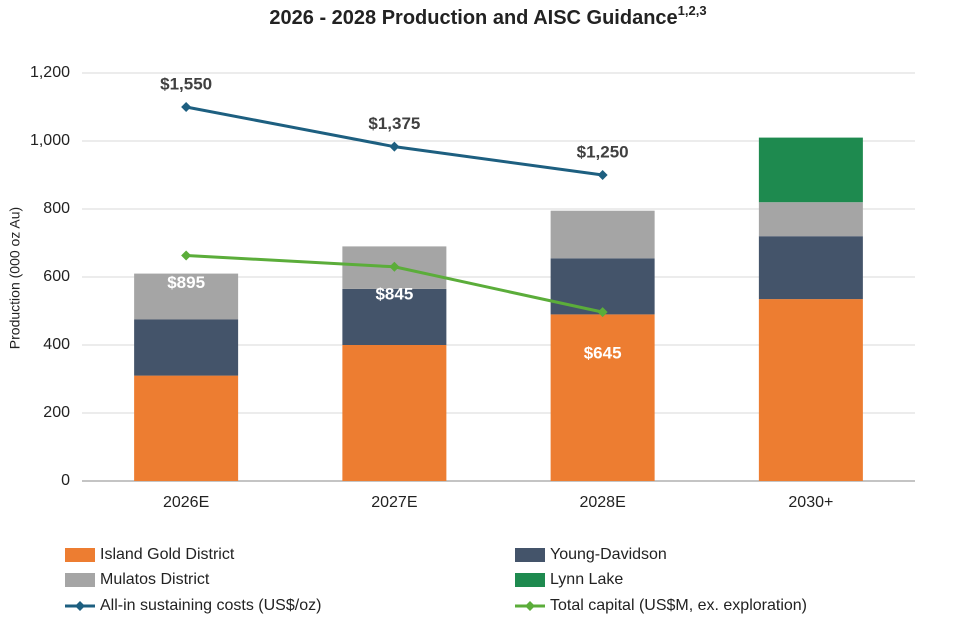 This screenshot has height=632, width=971. What do you see at coordinates (56, 208) in the screenshot?
I see `y-tick-label: 800` at bounding box center [56, 208].